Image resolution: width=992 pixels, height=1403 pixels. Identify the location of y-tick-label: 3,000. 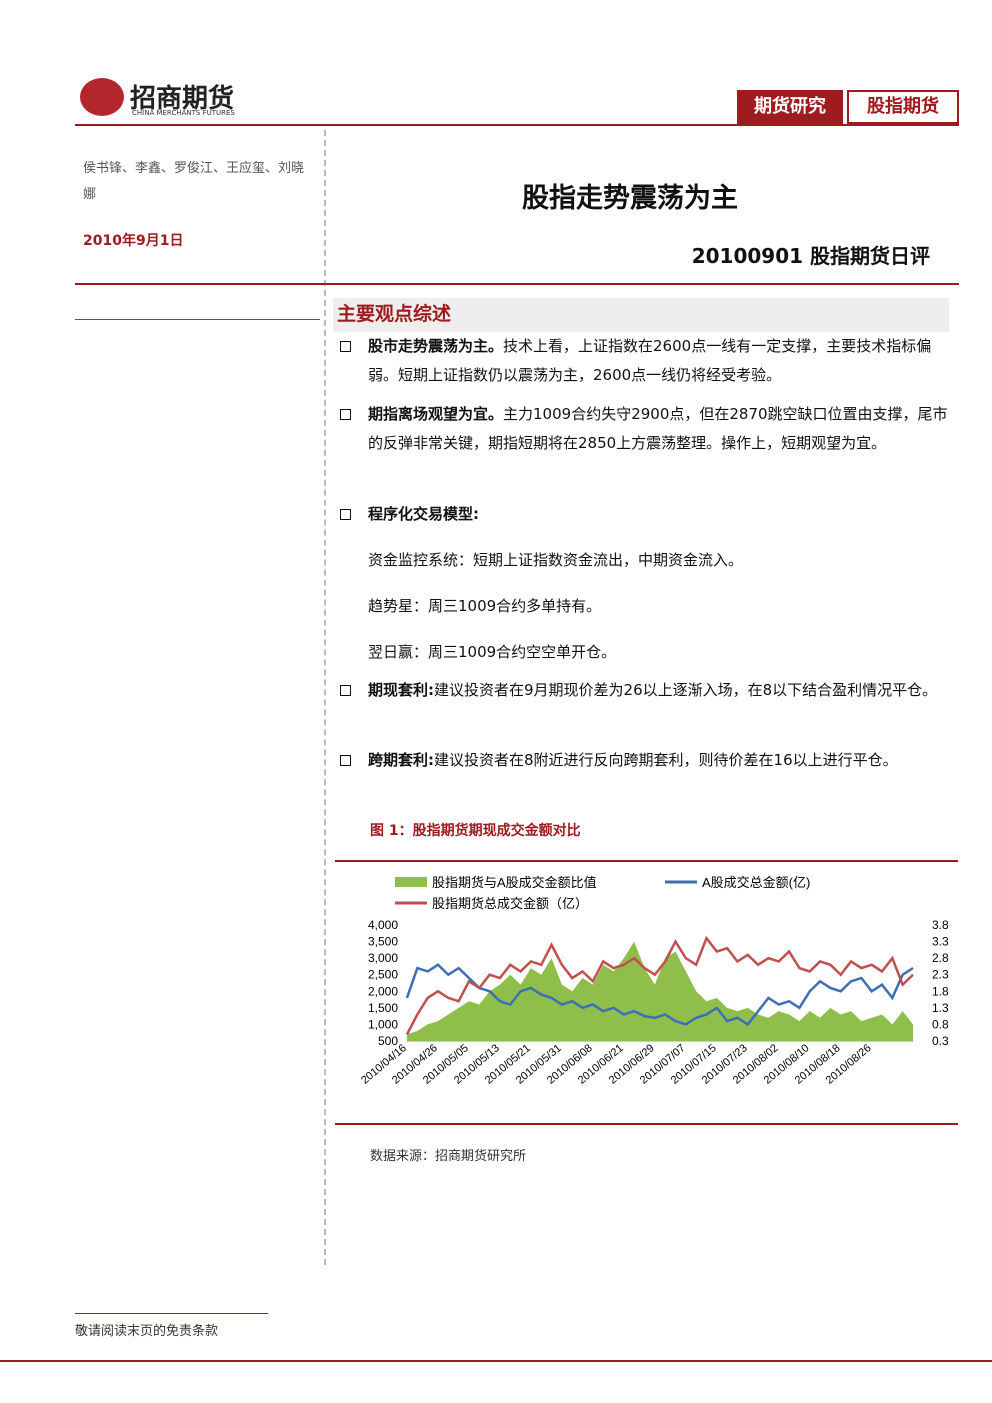
(383, 958).